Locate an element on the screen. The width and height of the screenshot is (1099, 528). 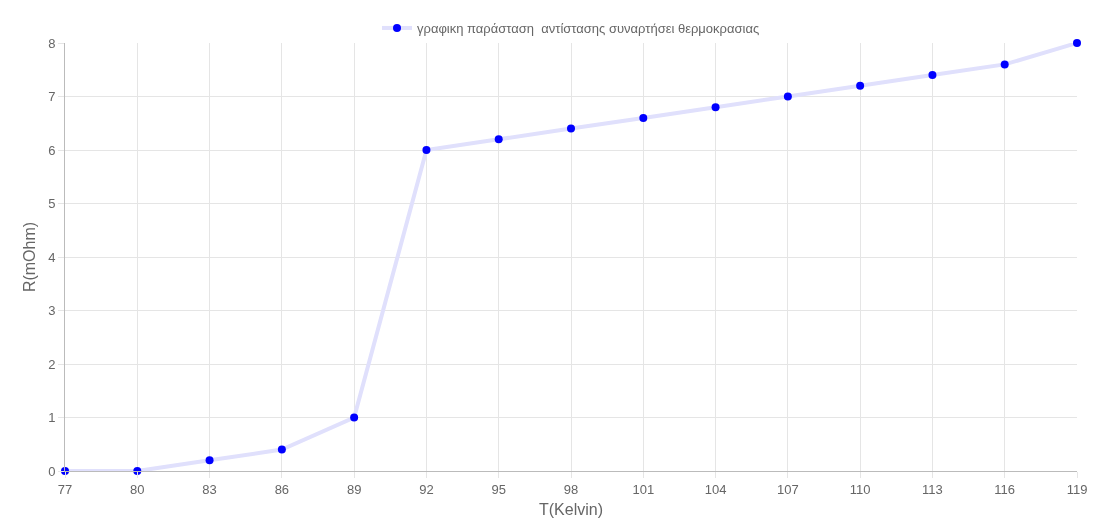
y-tick-label: 2 is located at coordinates (52, 364).